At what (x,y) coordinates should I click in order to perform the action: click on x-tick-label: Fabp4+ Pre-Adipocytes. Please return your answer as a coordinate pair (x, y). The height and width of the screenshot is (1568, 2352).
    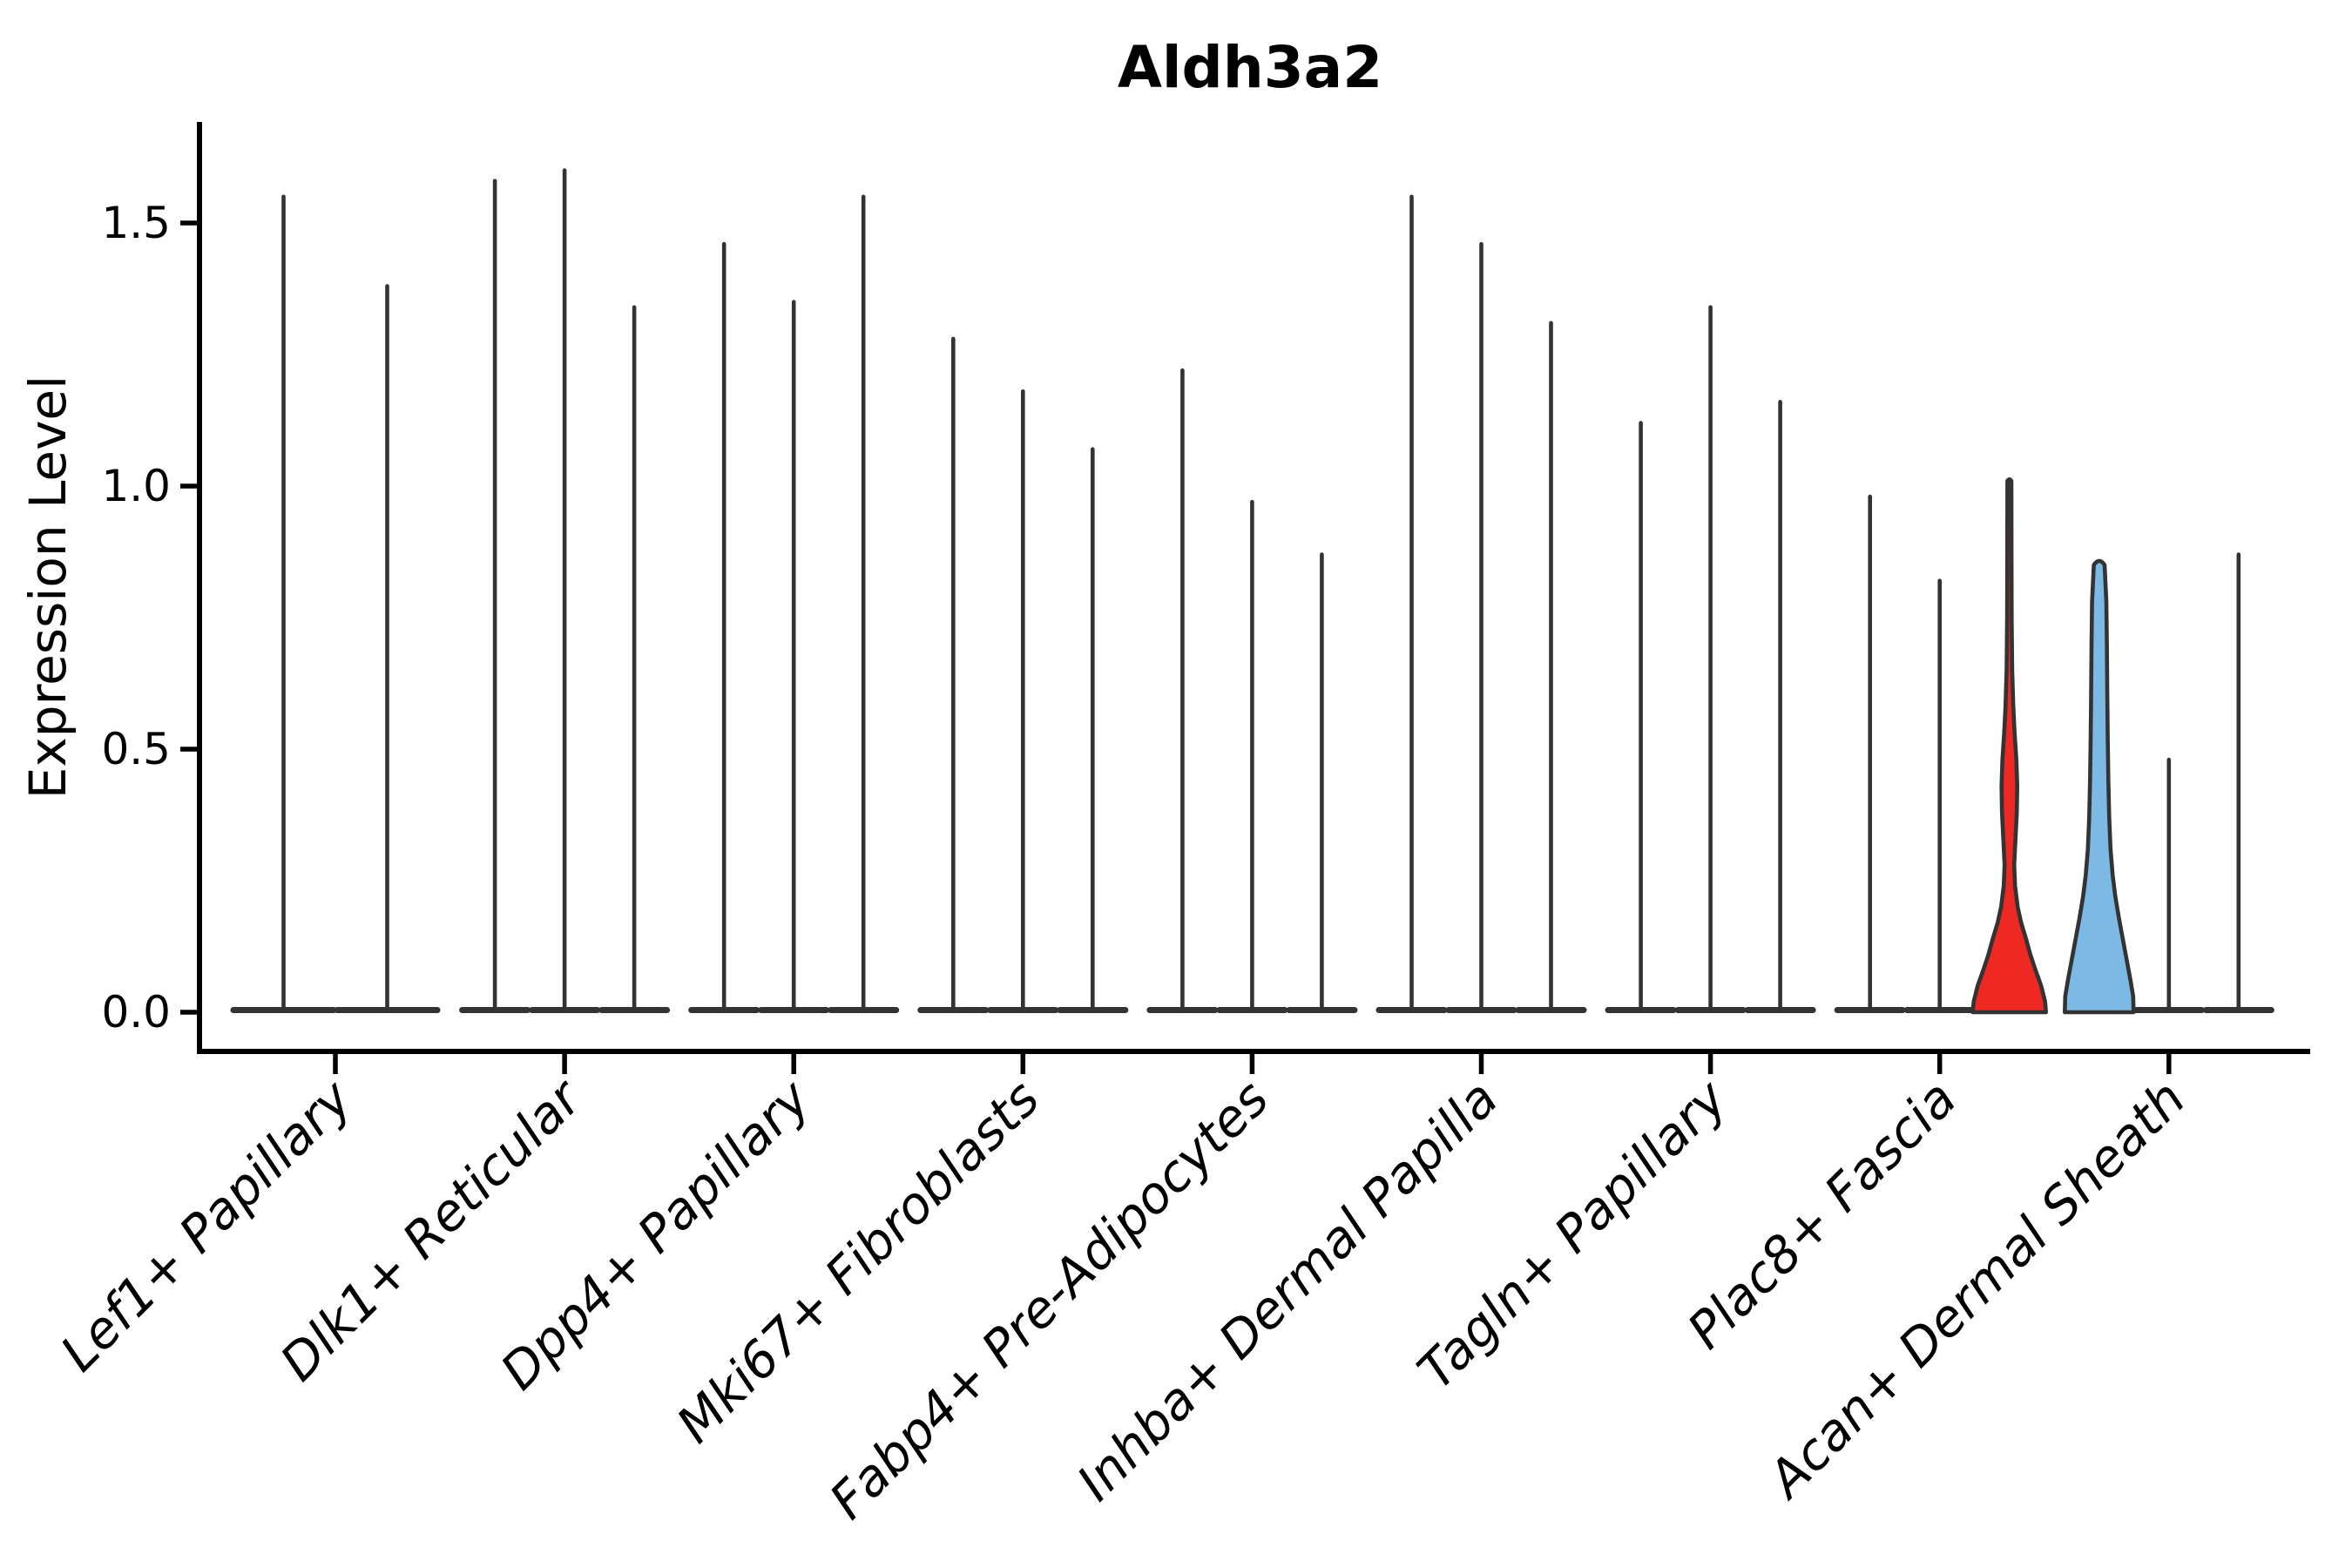
    Looking at the image, I should click on (1049, 1300).